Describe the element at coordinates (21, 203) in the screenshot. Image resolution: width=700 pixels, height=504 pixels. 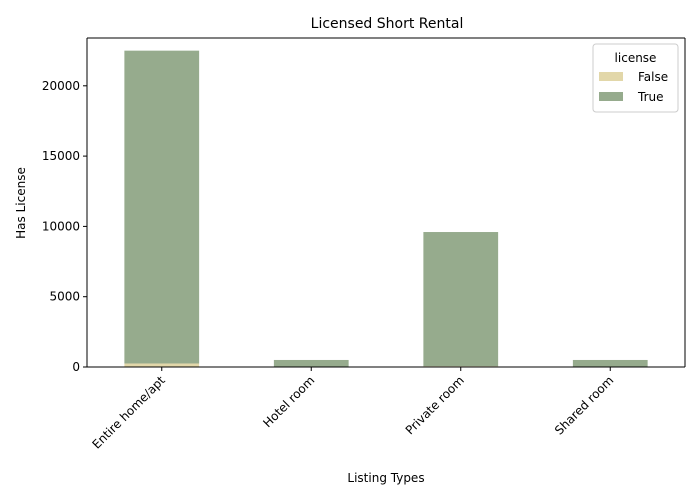
I see `y-axis-label: Has License` at that location.